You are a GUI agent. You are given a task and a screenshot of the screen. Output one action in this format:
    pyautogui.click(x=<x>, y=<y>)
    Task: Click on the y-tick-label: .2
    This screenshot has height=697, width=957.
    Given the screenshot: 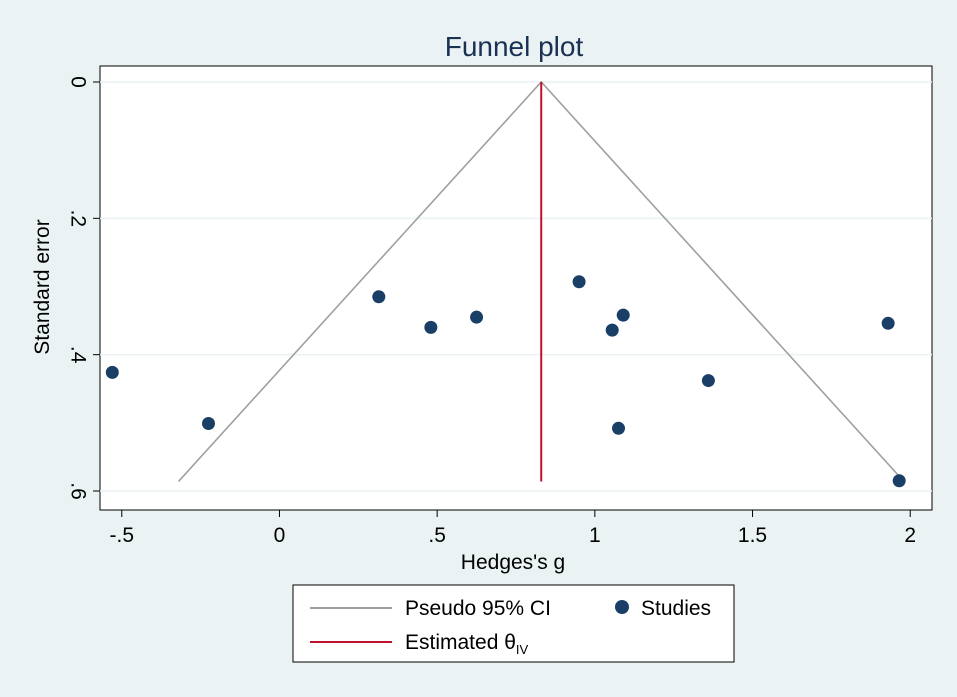 What is the action you would take?
    pyautogui.click(x=78, y=219)
    